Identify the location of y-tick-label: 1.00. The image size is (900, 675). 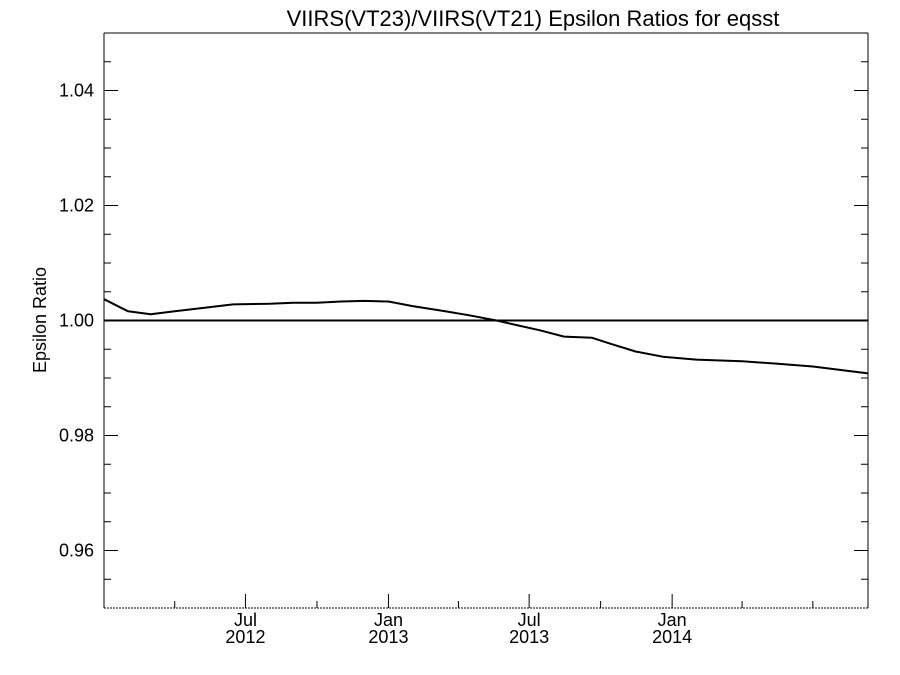
(76, 321).